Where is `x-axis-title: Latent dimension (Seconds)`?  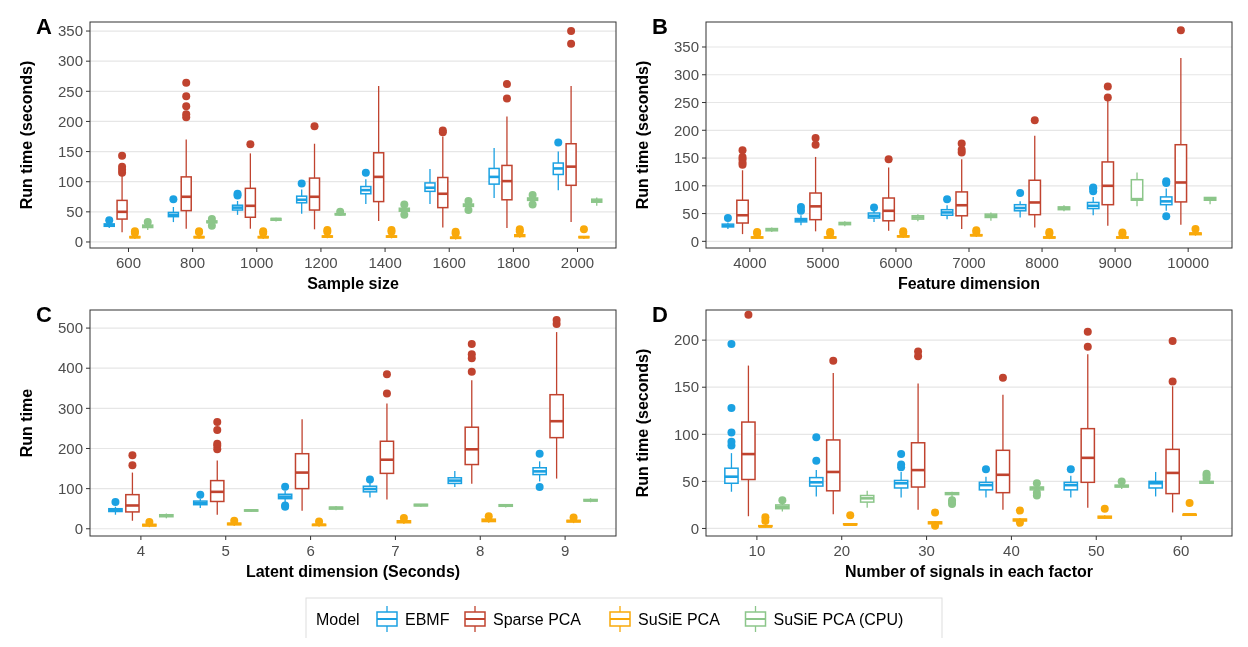
x-axis-title: Latent dimension (Seconds) is located at coordinates (353, 571).